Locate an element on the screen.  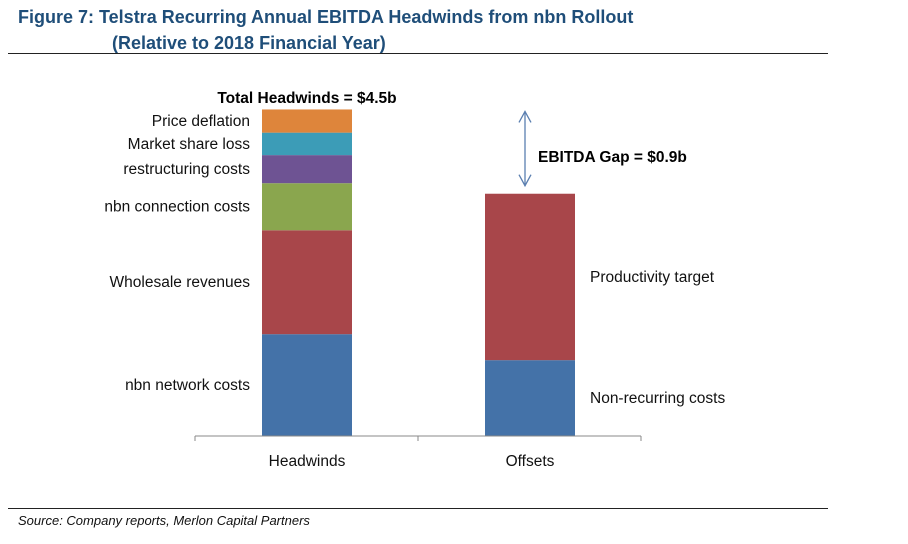
bar-segment-market-share-loss is located at coordinates (307, 144).